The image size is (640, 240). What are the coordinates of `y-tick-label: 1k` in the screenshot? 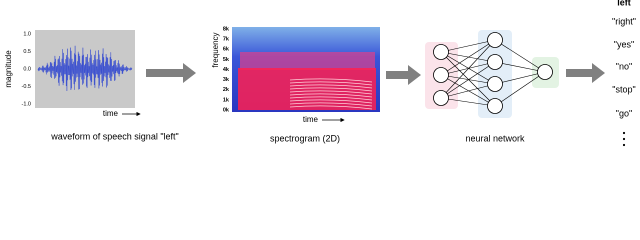 It's located at (226, 100).